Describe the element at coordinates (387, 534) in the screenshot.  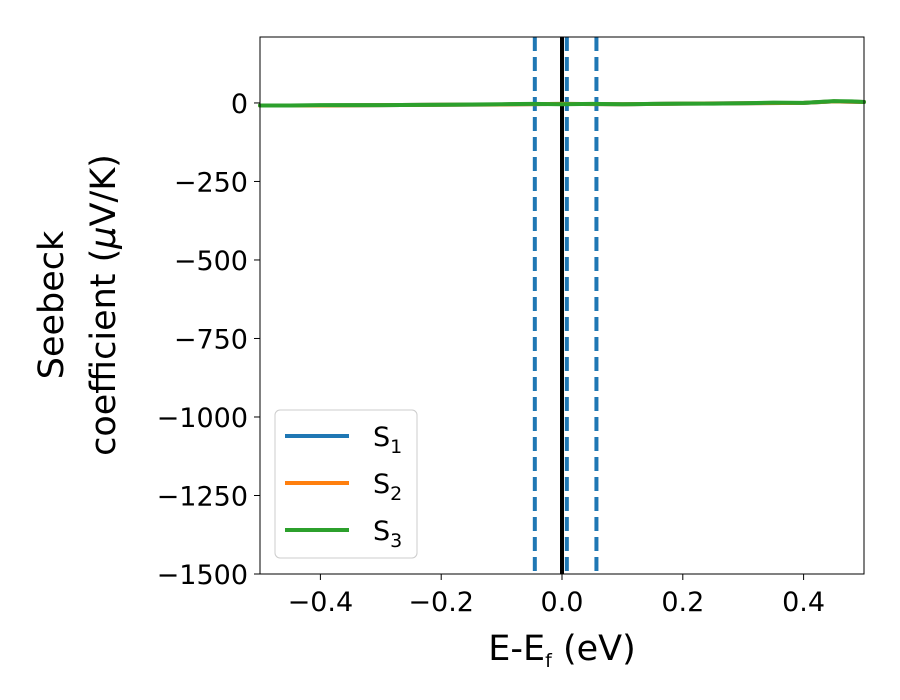
I see `legend-label-S3: S3` at that location.